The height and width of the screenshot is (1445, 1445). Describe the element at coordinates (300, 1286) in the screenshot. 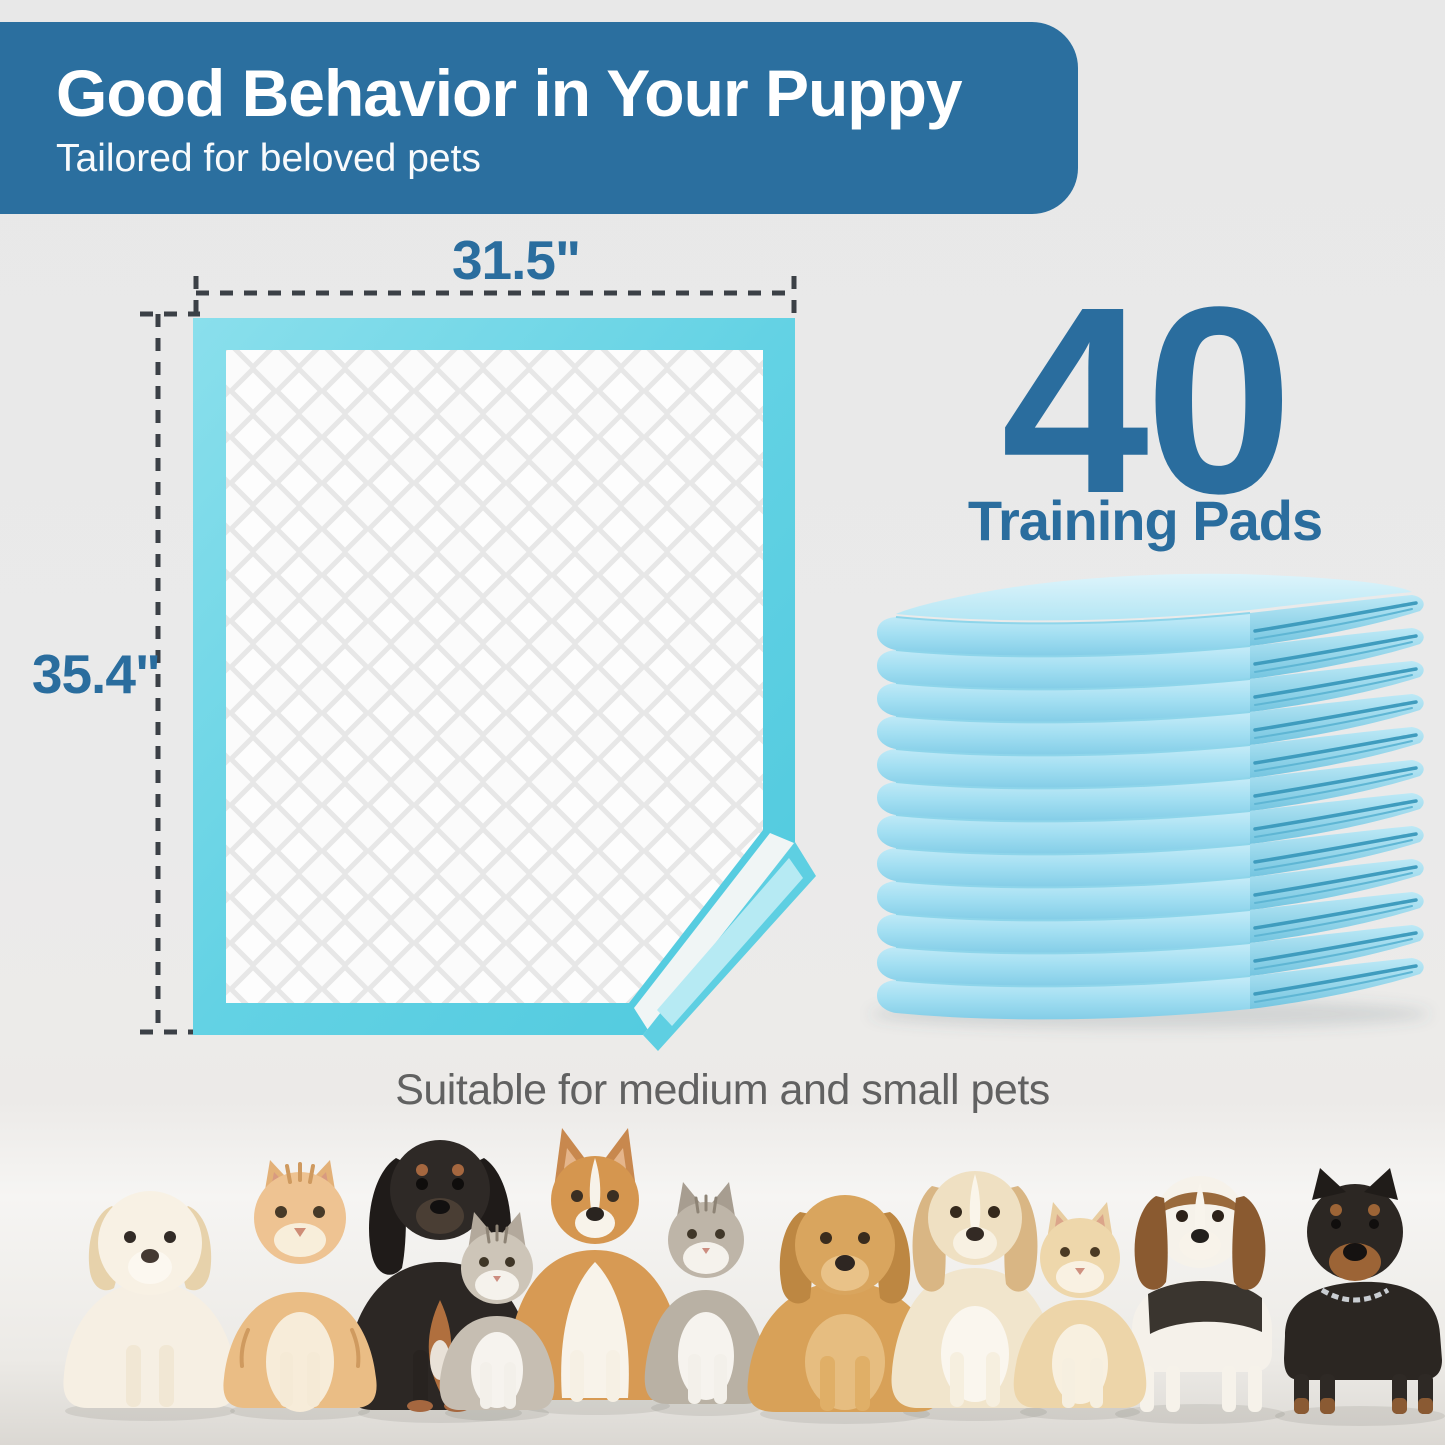

I see `pet-orange-tabby-cat` at that location.